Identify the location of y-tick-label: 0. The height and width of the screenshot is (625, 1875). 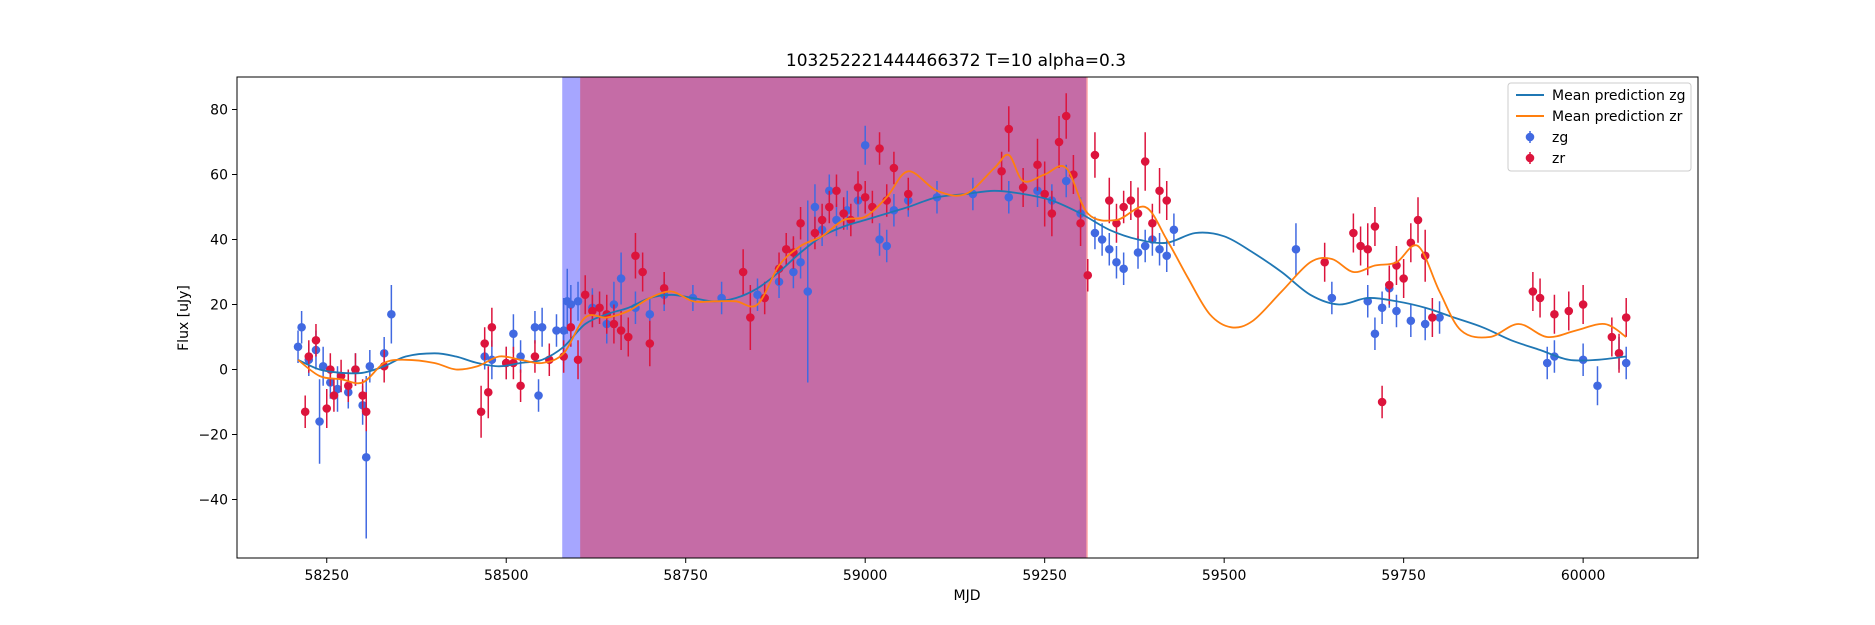
(223, 371).